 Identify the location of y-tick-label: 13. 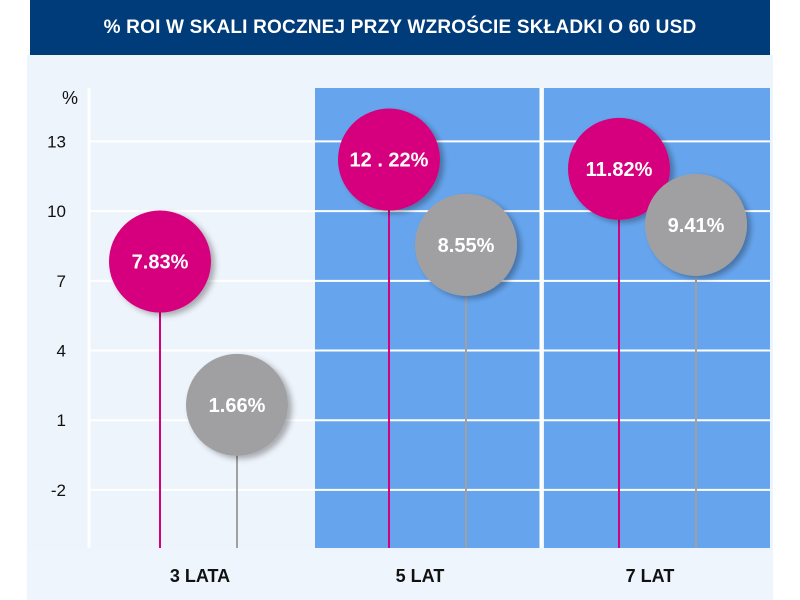
(56, 141).